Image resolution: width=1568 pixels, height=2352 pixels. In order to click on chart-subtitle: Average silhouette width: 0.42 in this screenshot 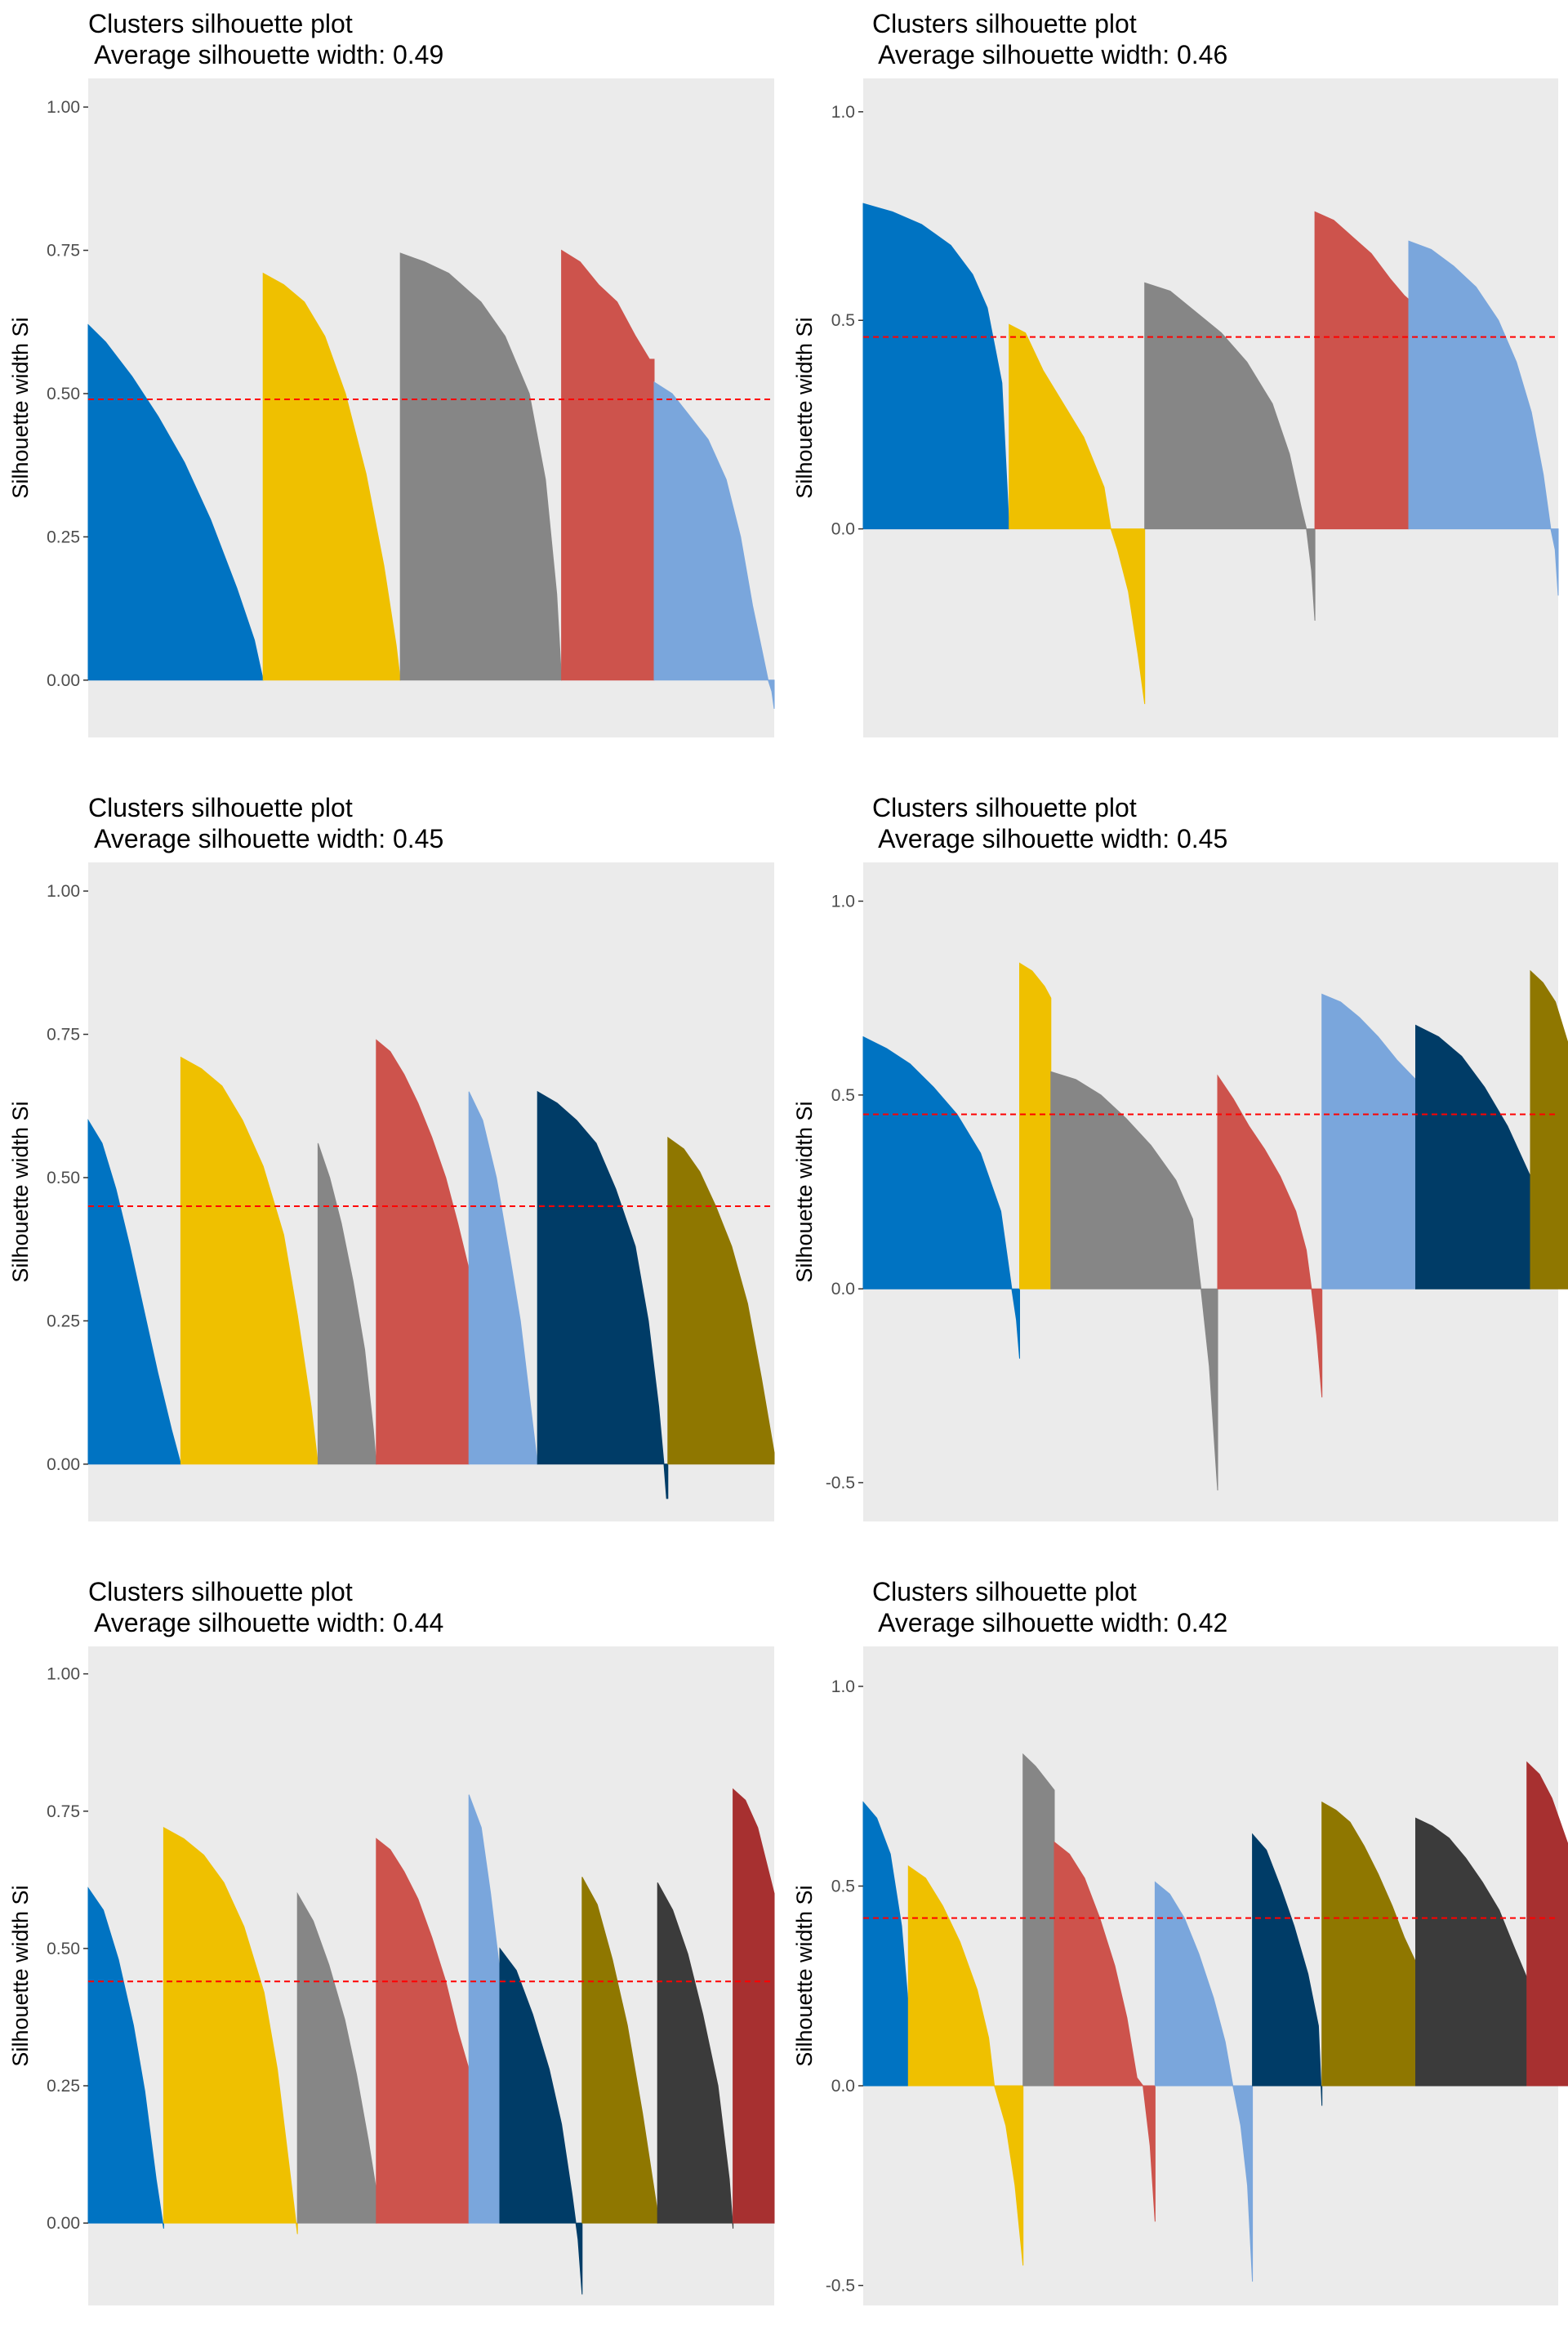, I will do `click(1049, 1622)`.